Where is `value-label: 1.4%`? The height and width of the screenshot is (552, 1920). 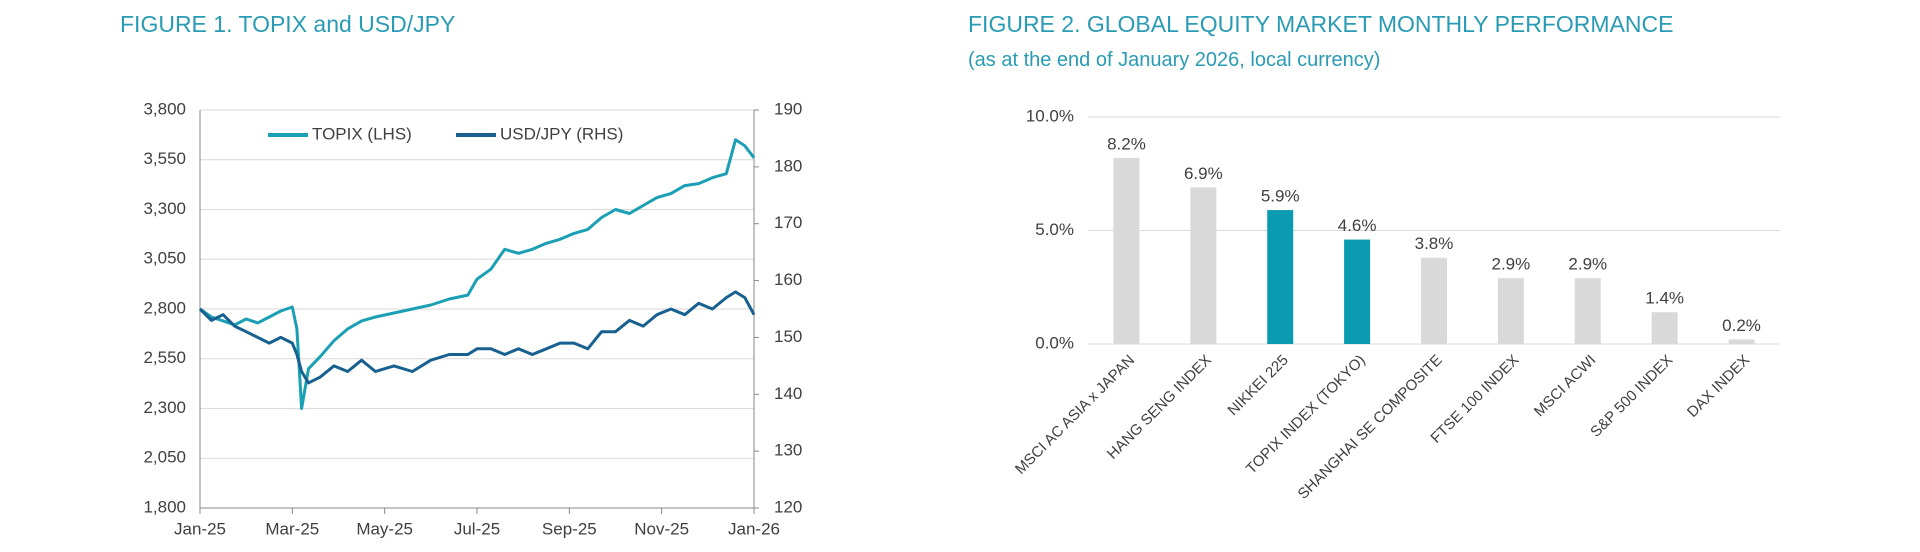 value-label: 1.4% is located at coordinates (1664, 298).